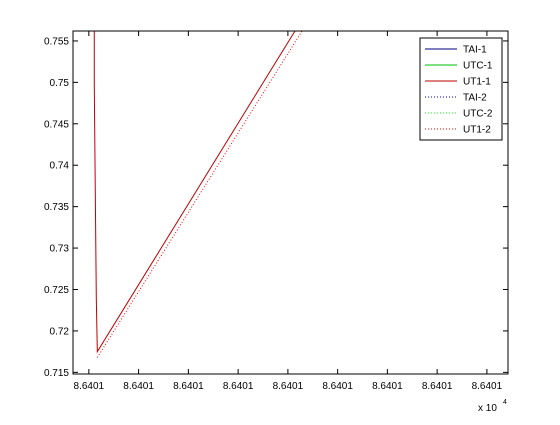  Describe the element at coordinates (505, 402) in the screenshot. I see `x-exponent-power: 4` at that location.